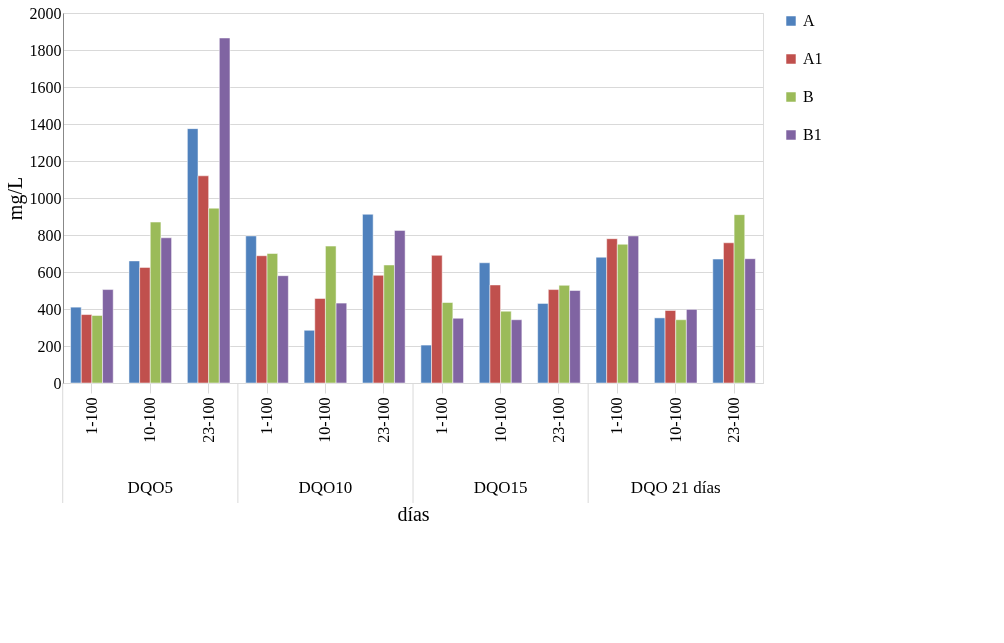 This screenshot has width=1004, height=643. I want to click on text: DQO10, so click(325, 487).